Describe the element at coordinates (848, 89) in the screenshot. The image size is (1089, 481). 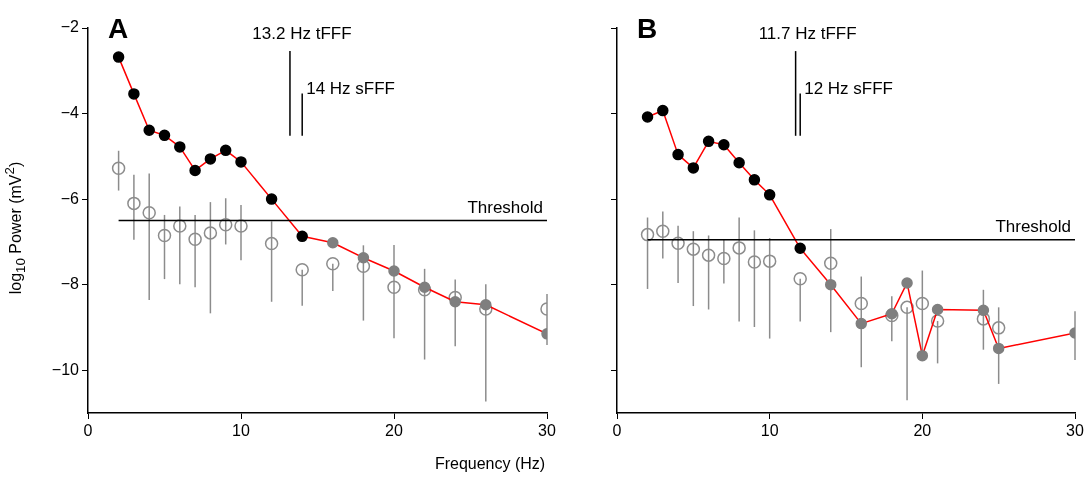
I see `ref-line-label: 12 Hz sFFF` at that location.